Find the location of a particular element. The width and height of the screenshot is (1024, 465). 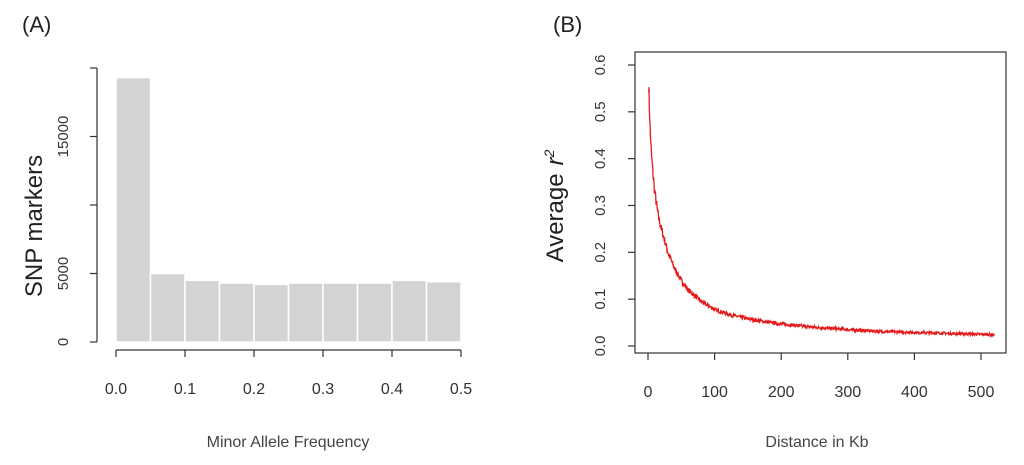

ld-y-axis-title-symbol: r is located at coordinates (555, 160).